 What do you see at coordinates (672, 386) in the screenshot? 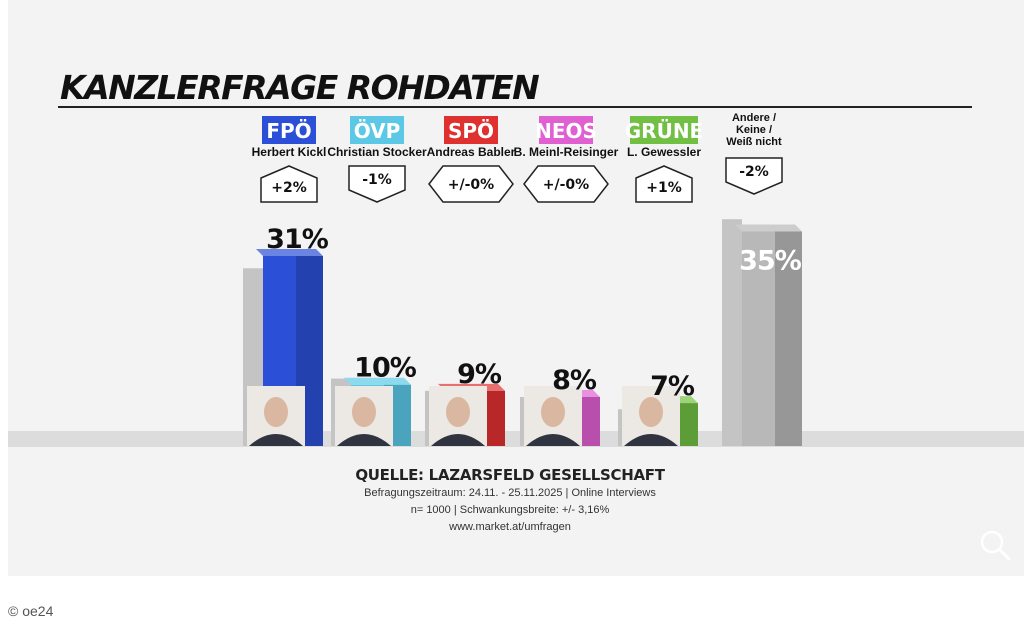
I see `value-label: 7%` at bounding box center [672, 386].